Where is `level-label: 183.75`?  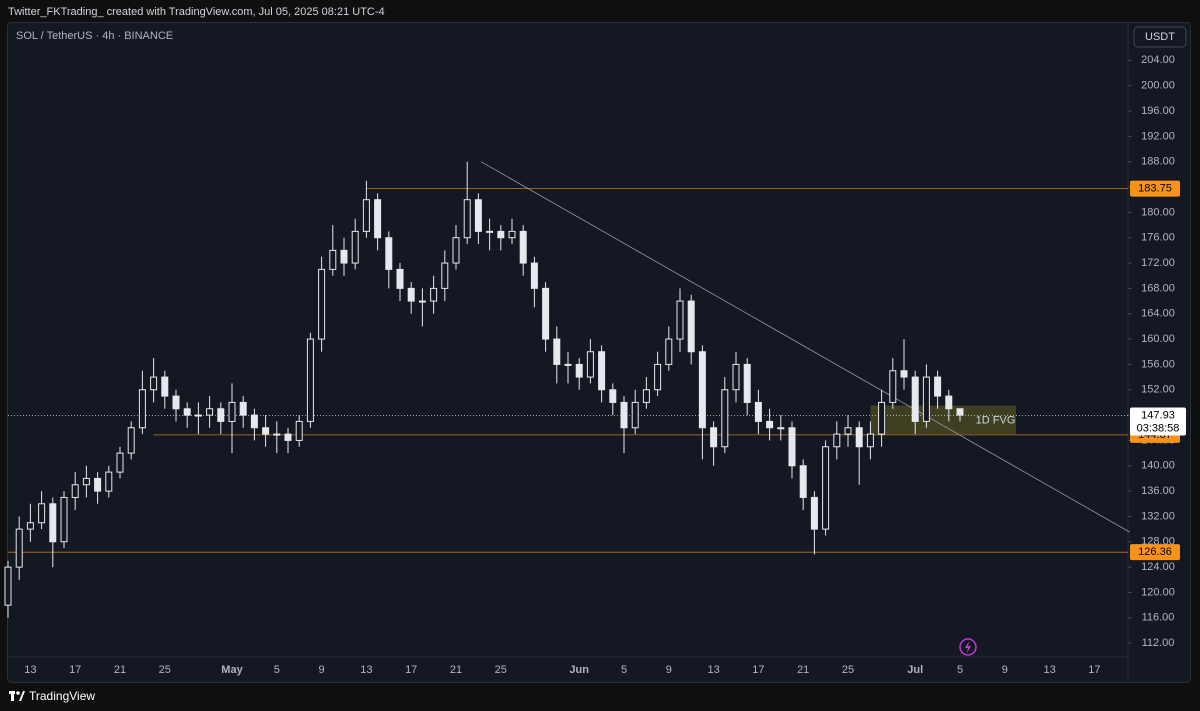
level-label: 183.75 is located at coordinates (1155, 189).